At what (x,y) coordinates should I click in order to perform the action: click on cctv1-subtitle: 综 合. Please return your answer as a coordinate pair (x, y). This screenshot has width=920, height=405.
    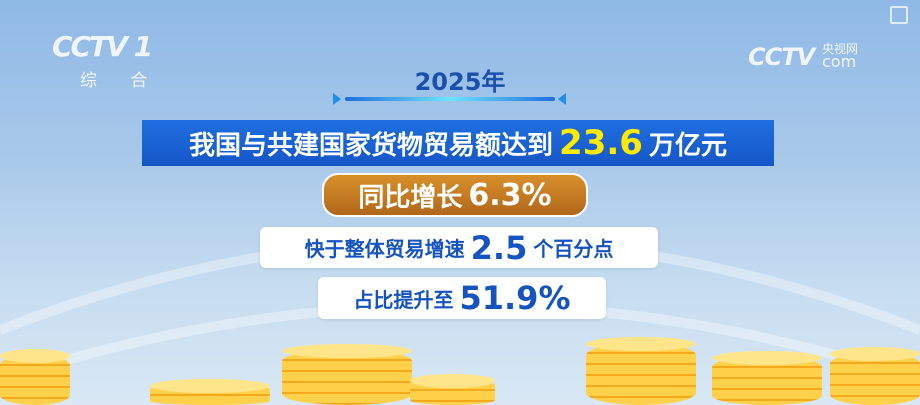
    Looking at the image, I should click on (121, 81).